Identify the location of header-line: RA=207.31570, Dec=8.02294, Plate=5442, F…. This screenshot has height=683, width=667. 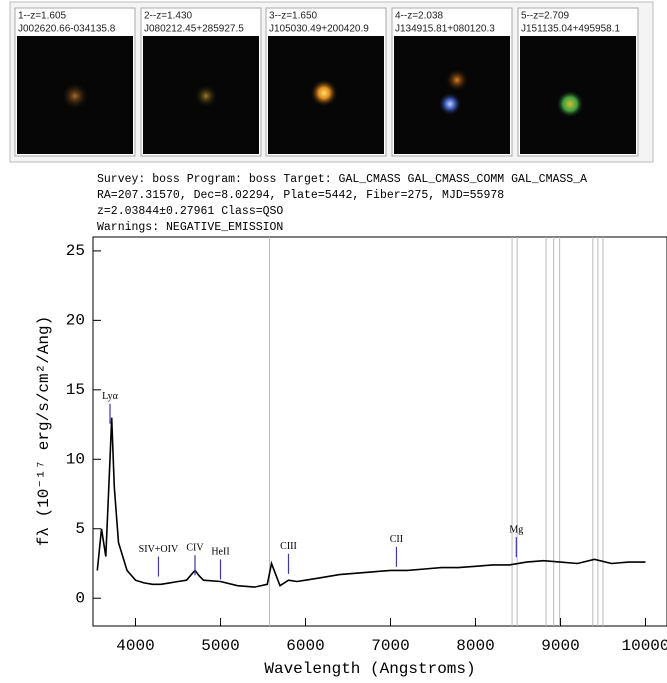
(300, 195).